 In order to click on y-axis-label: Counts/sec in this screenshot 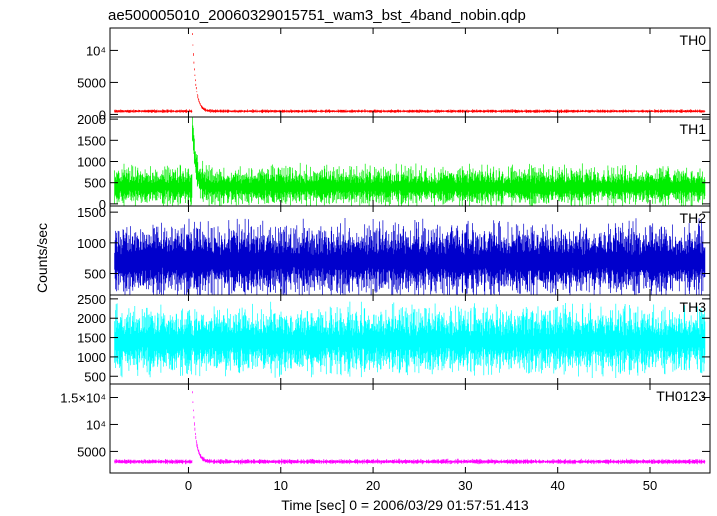, I will do `click(42, 258)`.